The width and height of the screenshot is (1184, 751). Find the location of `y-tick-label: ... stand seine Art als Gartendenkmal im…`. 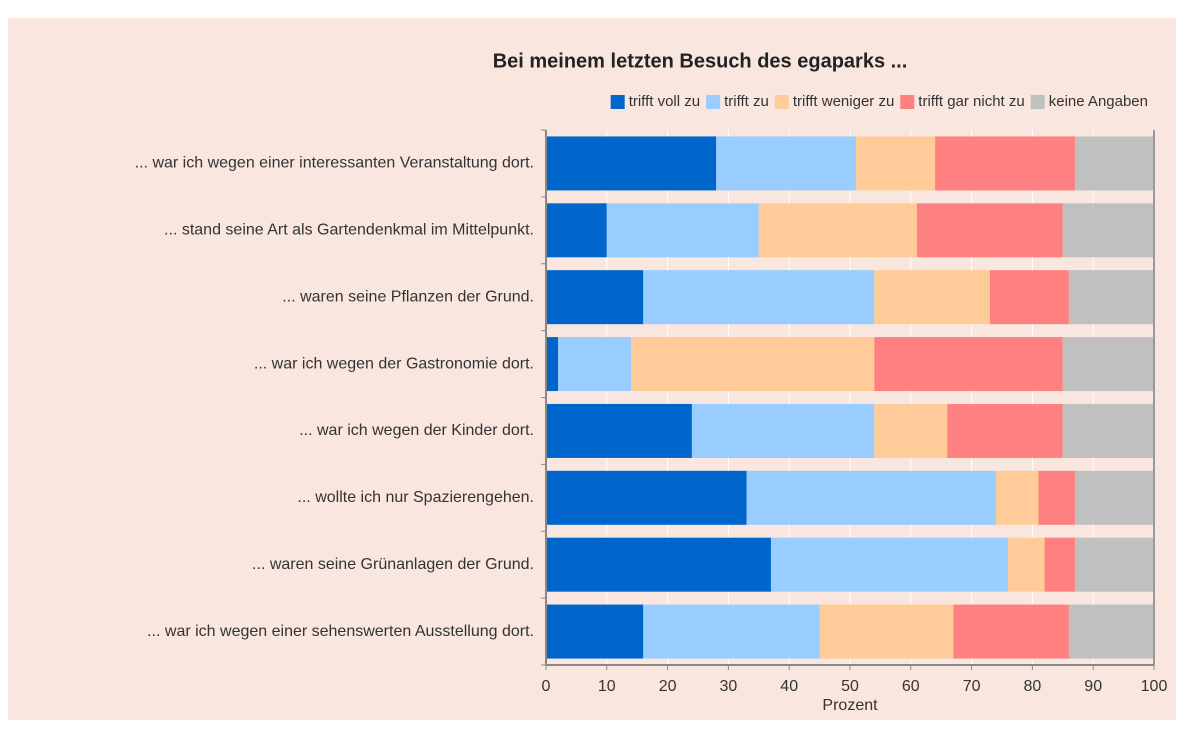

y-tick-label: ... stand seine Art als Gartendenkmal im… is located at coordinates (349, 230).